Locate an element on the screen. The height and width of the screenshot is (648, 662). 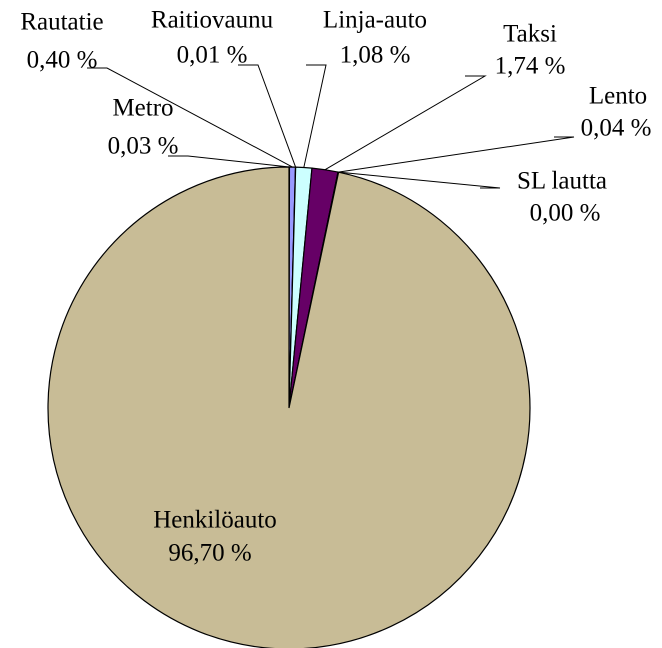
slice-label: SL lautta is located at coordinates (562, 181).